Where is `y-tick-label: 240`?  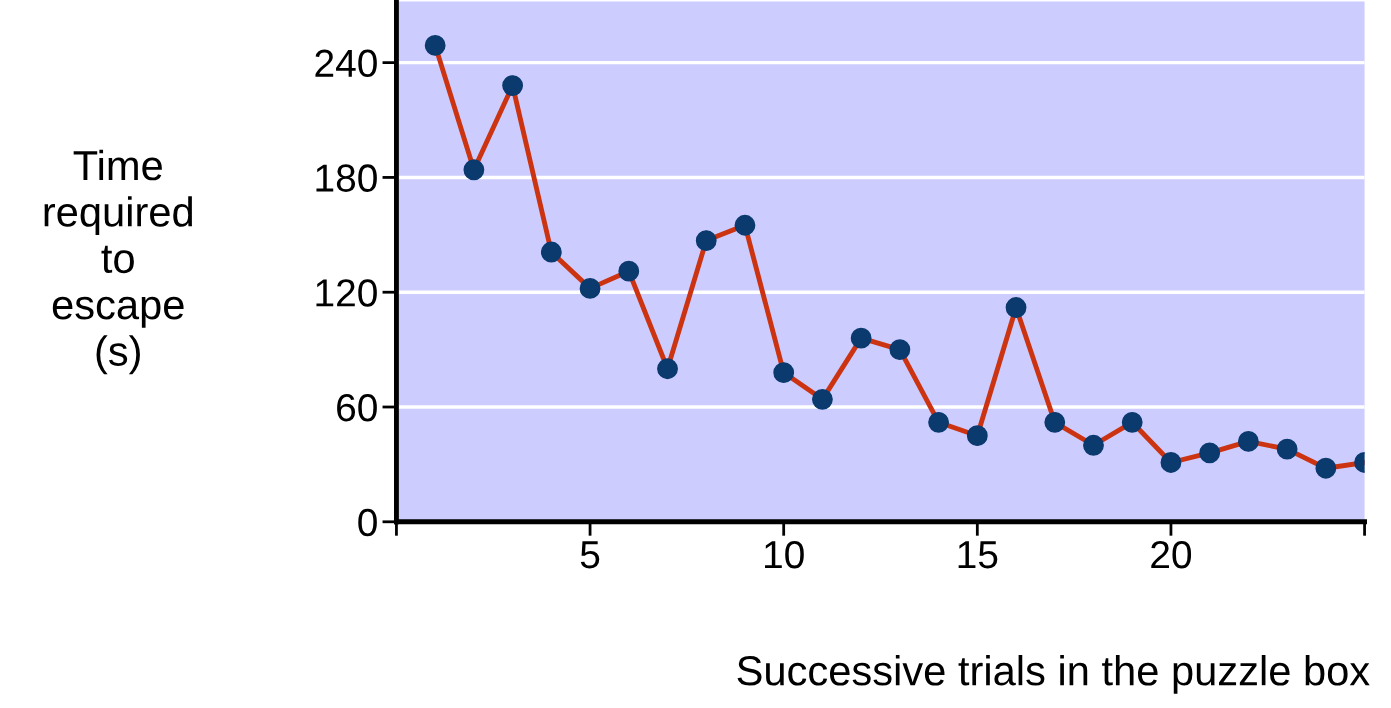
y-tick-label: 240 is located at coordinates (346, 63).